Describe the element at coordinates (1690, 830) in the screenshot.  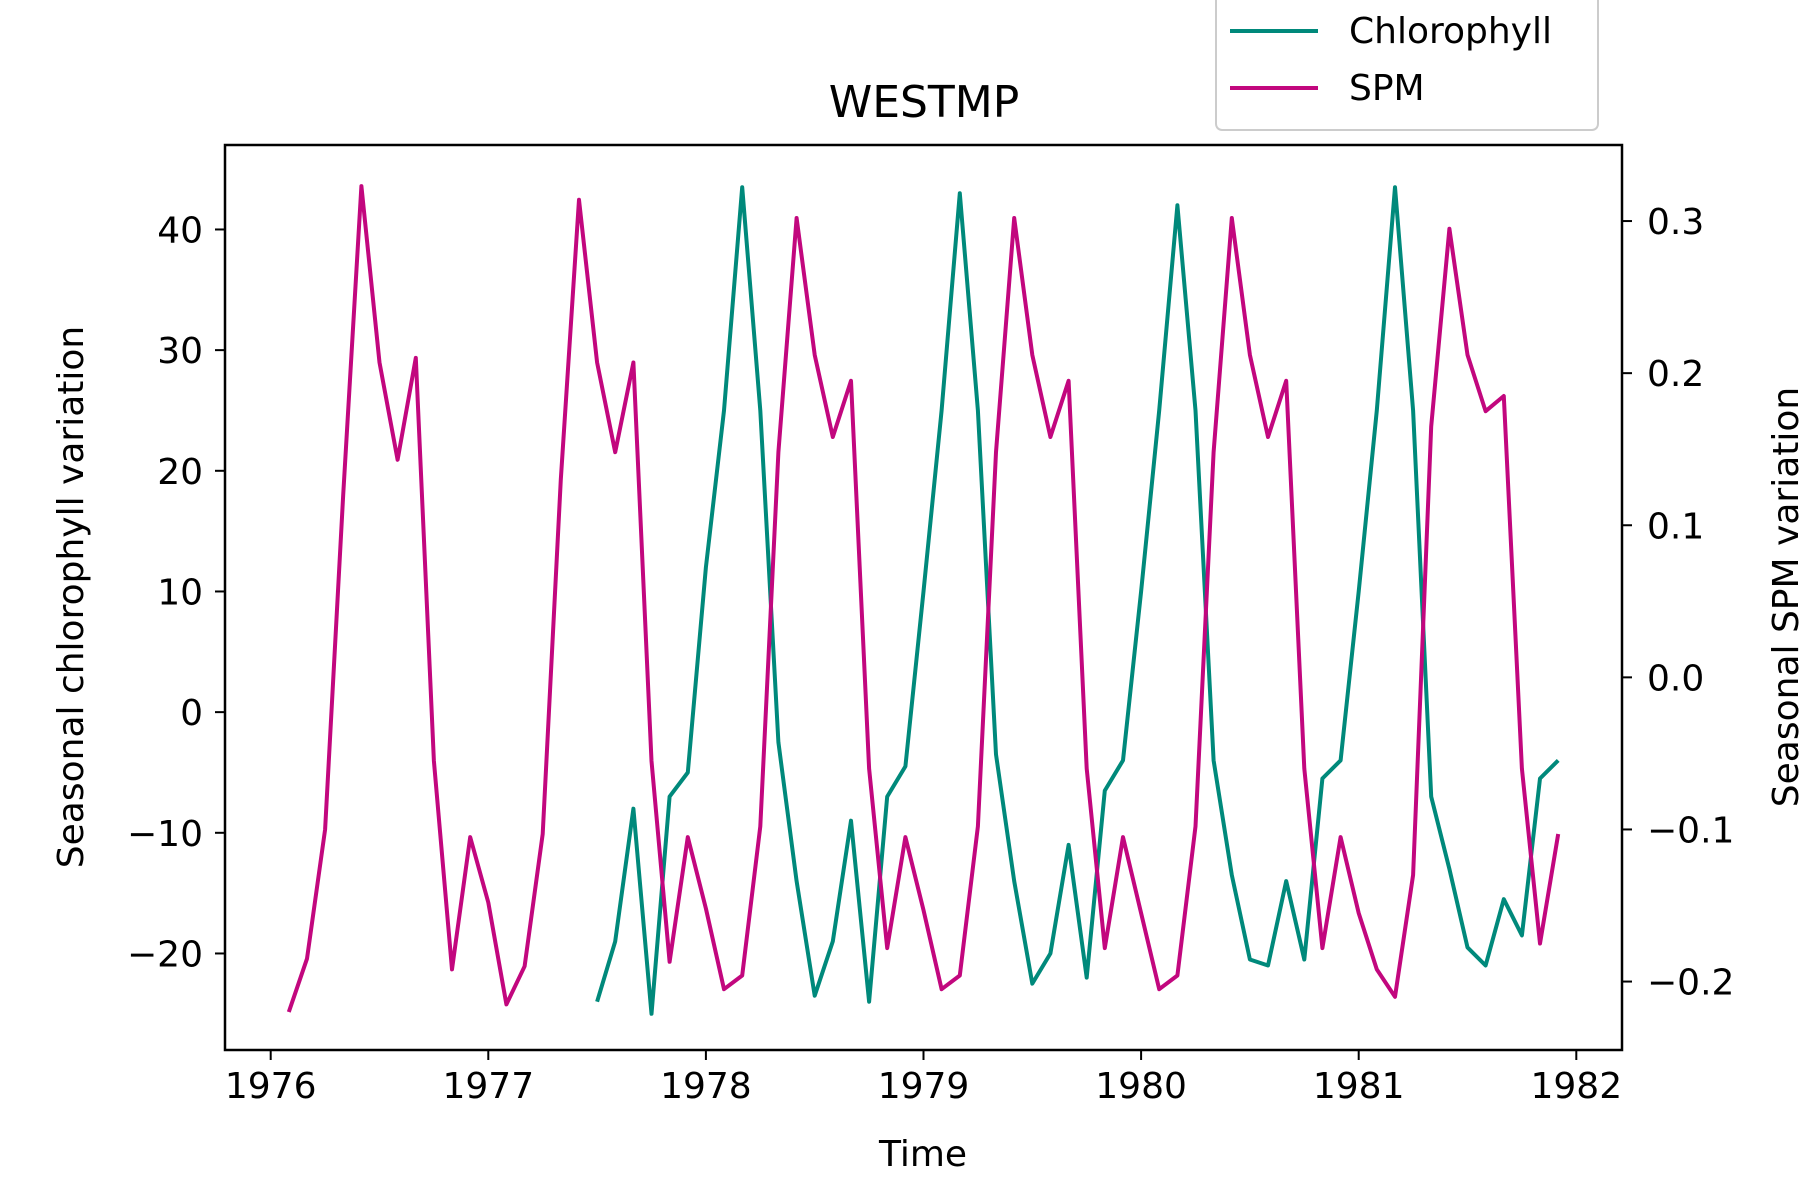
I see `y-right-tick-label: −0.1` at that location.